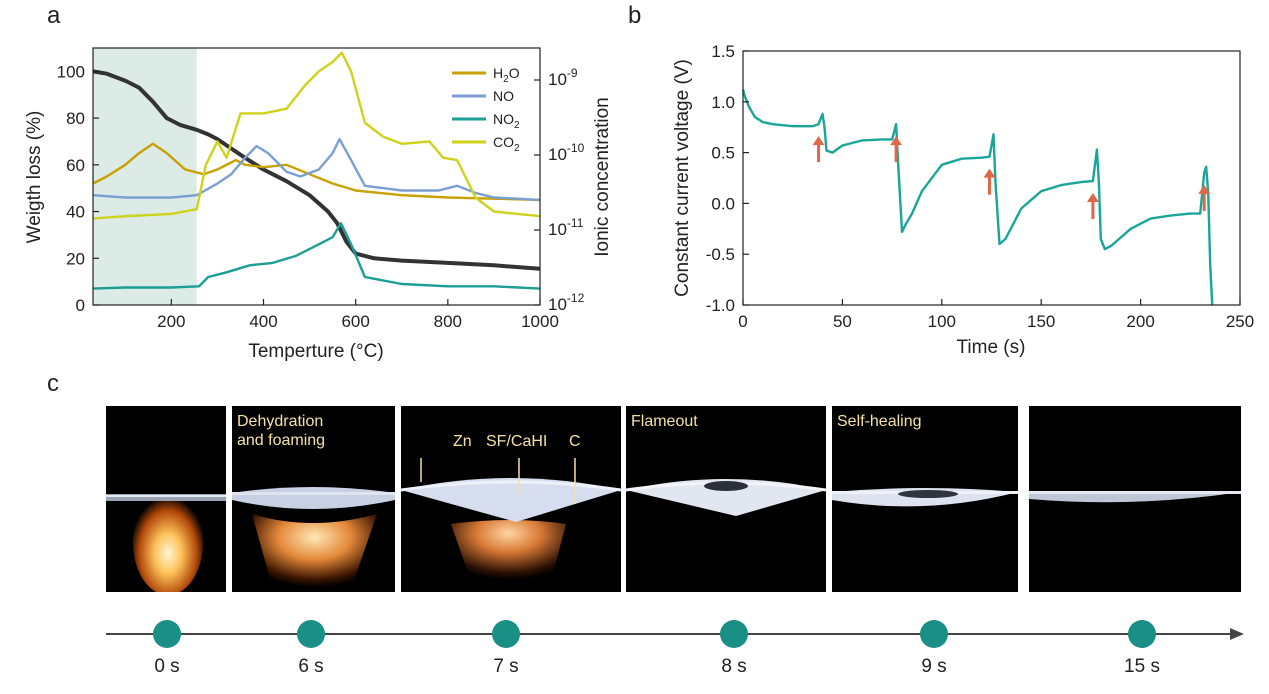 The image size is (1269, 694). I want to click on chart-a-ytick-label: 60, so click(75, 165).